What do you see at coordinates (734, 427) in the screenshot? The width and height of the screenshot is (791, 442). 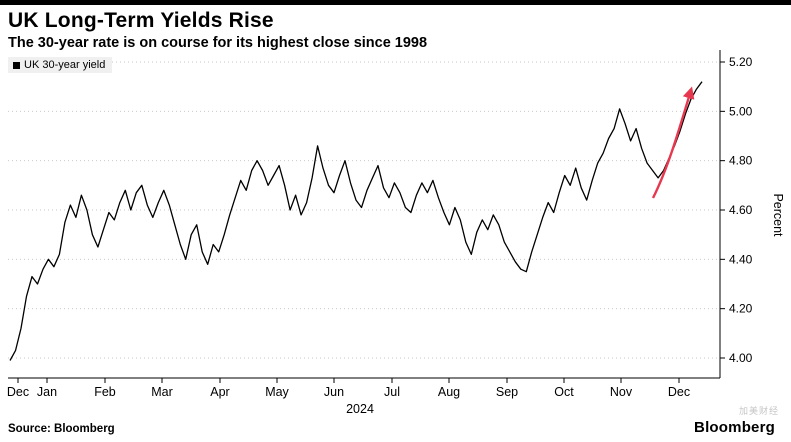 I see `bloomberg-logo: Bloomberg` at bounding box center [734, 427].